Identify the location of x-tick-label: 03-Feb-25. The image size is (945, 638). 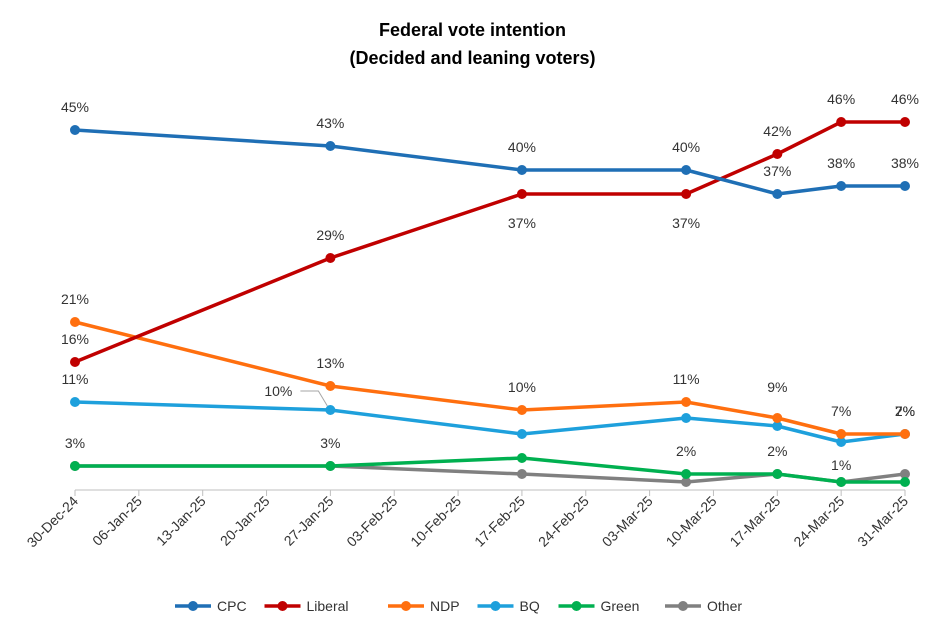
(371, 521).